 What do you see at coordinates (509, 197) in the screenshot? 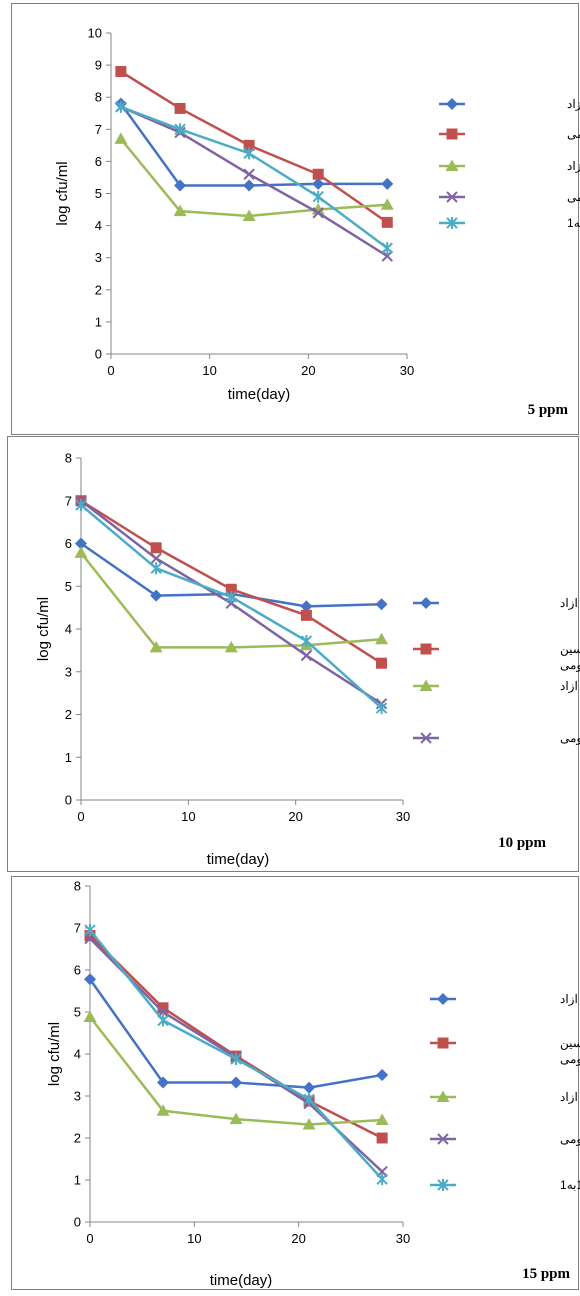
I see `legend-item: مخلوط لیپوزومی` at bounding box center [509, 197].